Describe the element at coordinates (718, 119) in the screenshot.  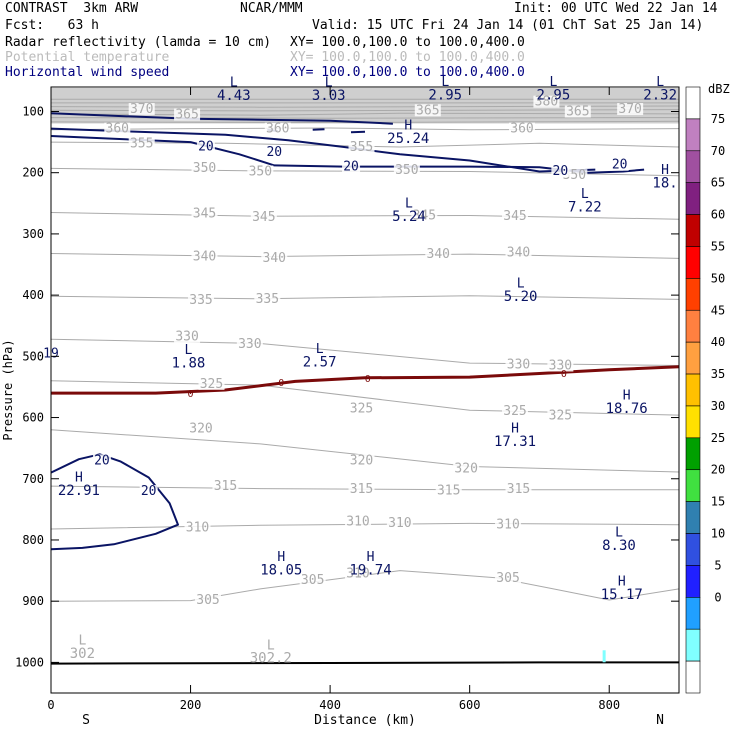
I see `colorbar-level: 75` at that location.